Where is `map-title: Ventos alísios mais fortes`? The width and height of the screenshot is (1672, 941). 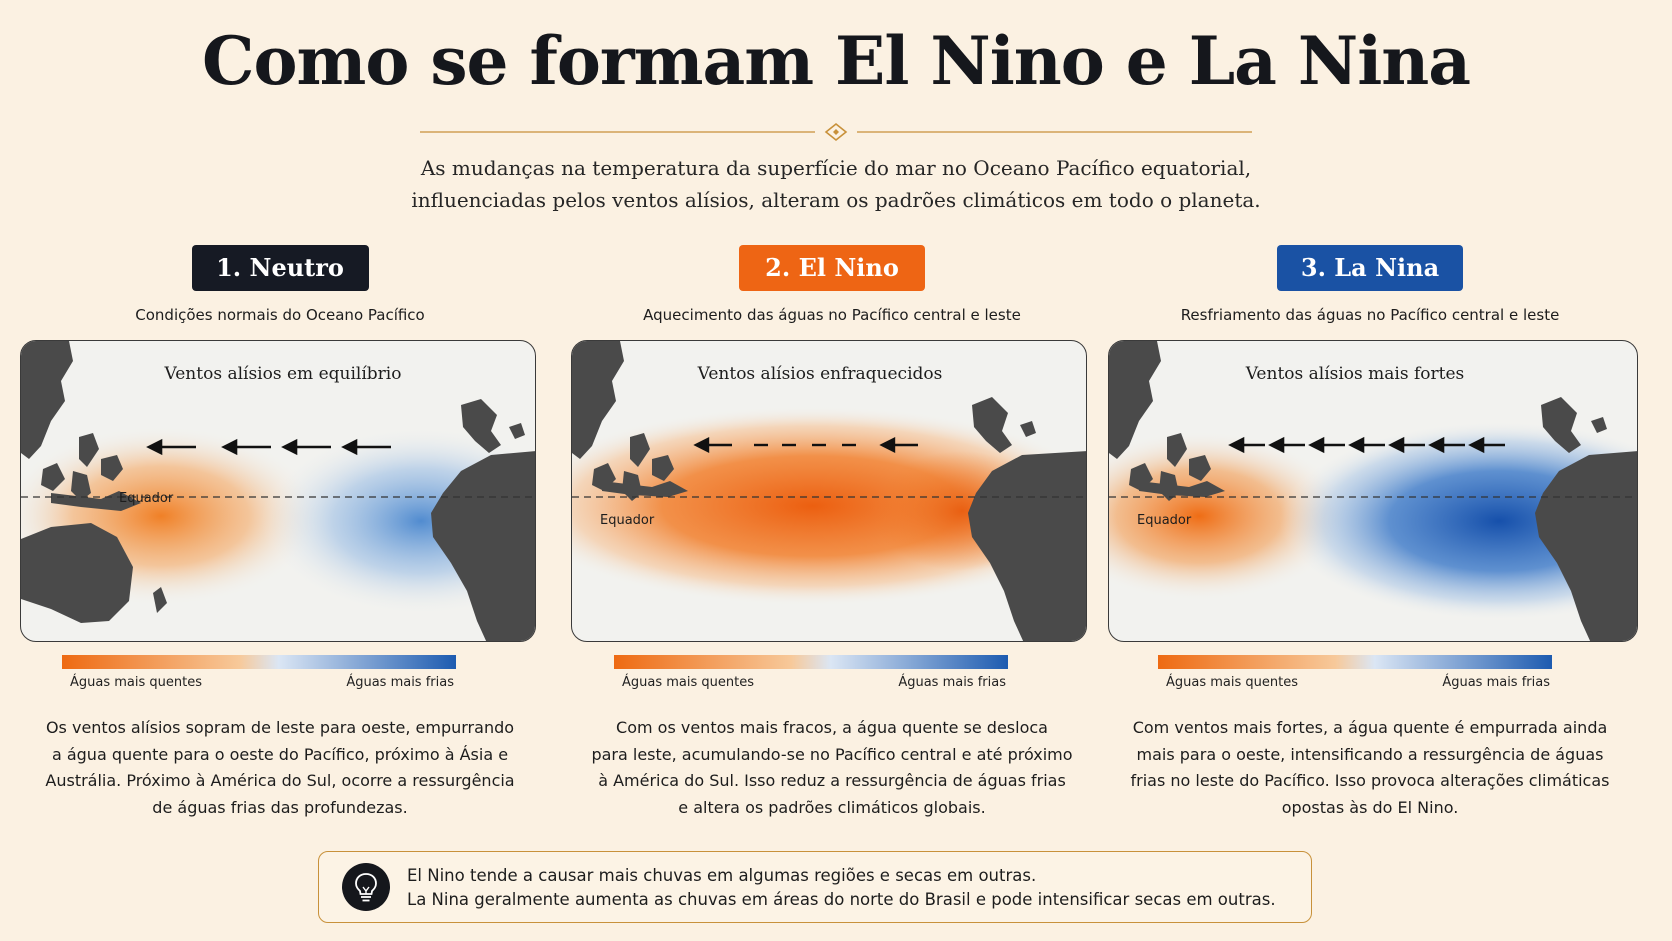
map-title: Ventos alísios mais fortes is located at coordinates (1355, 374).